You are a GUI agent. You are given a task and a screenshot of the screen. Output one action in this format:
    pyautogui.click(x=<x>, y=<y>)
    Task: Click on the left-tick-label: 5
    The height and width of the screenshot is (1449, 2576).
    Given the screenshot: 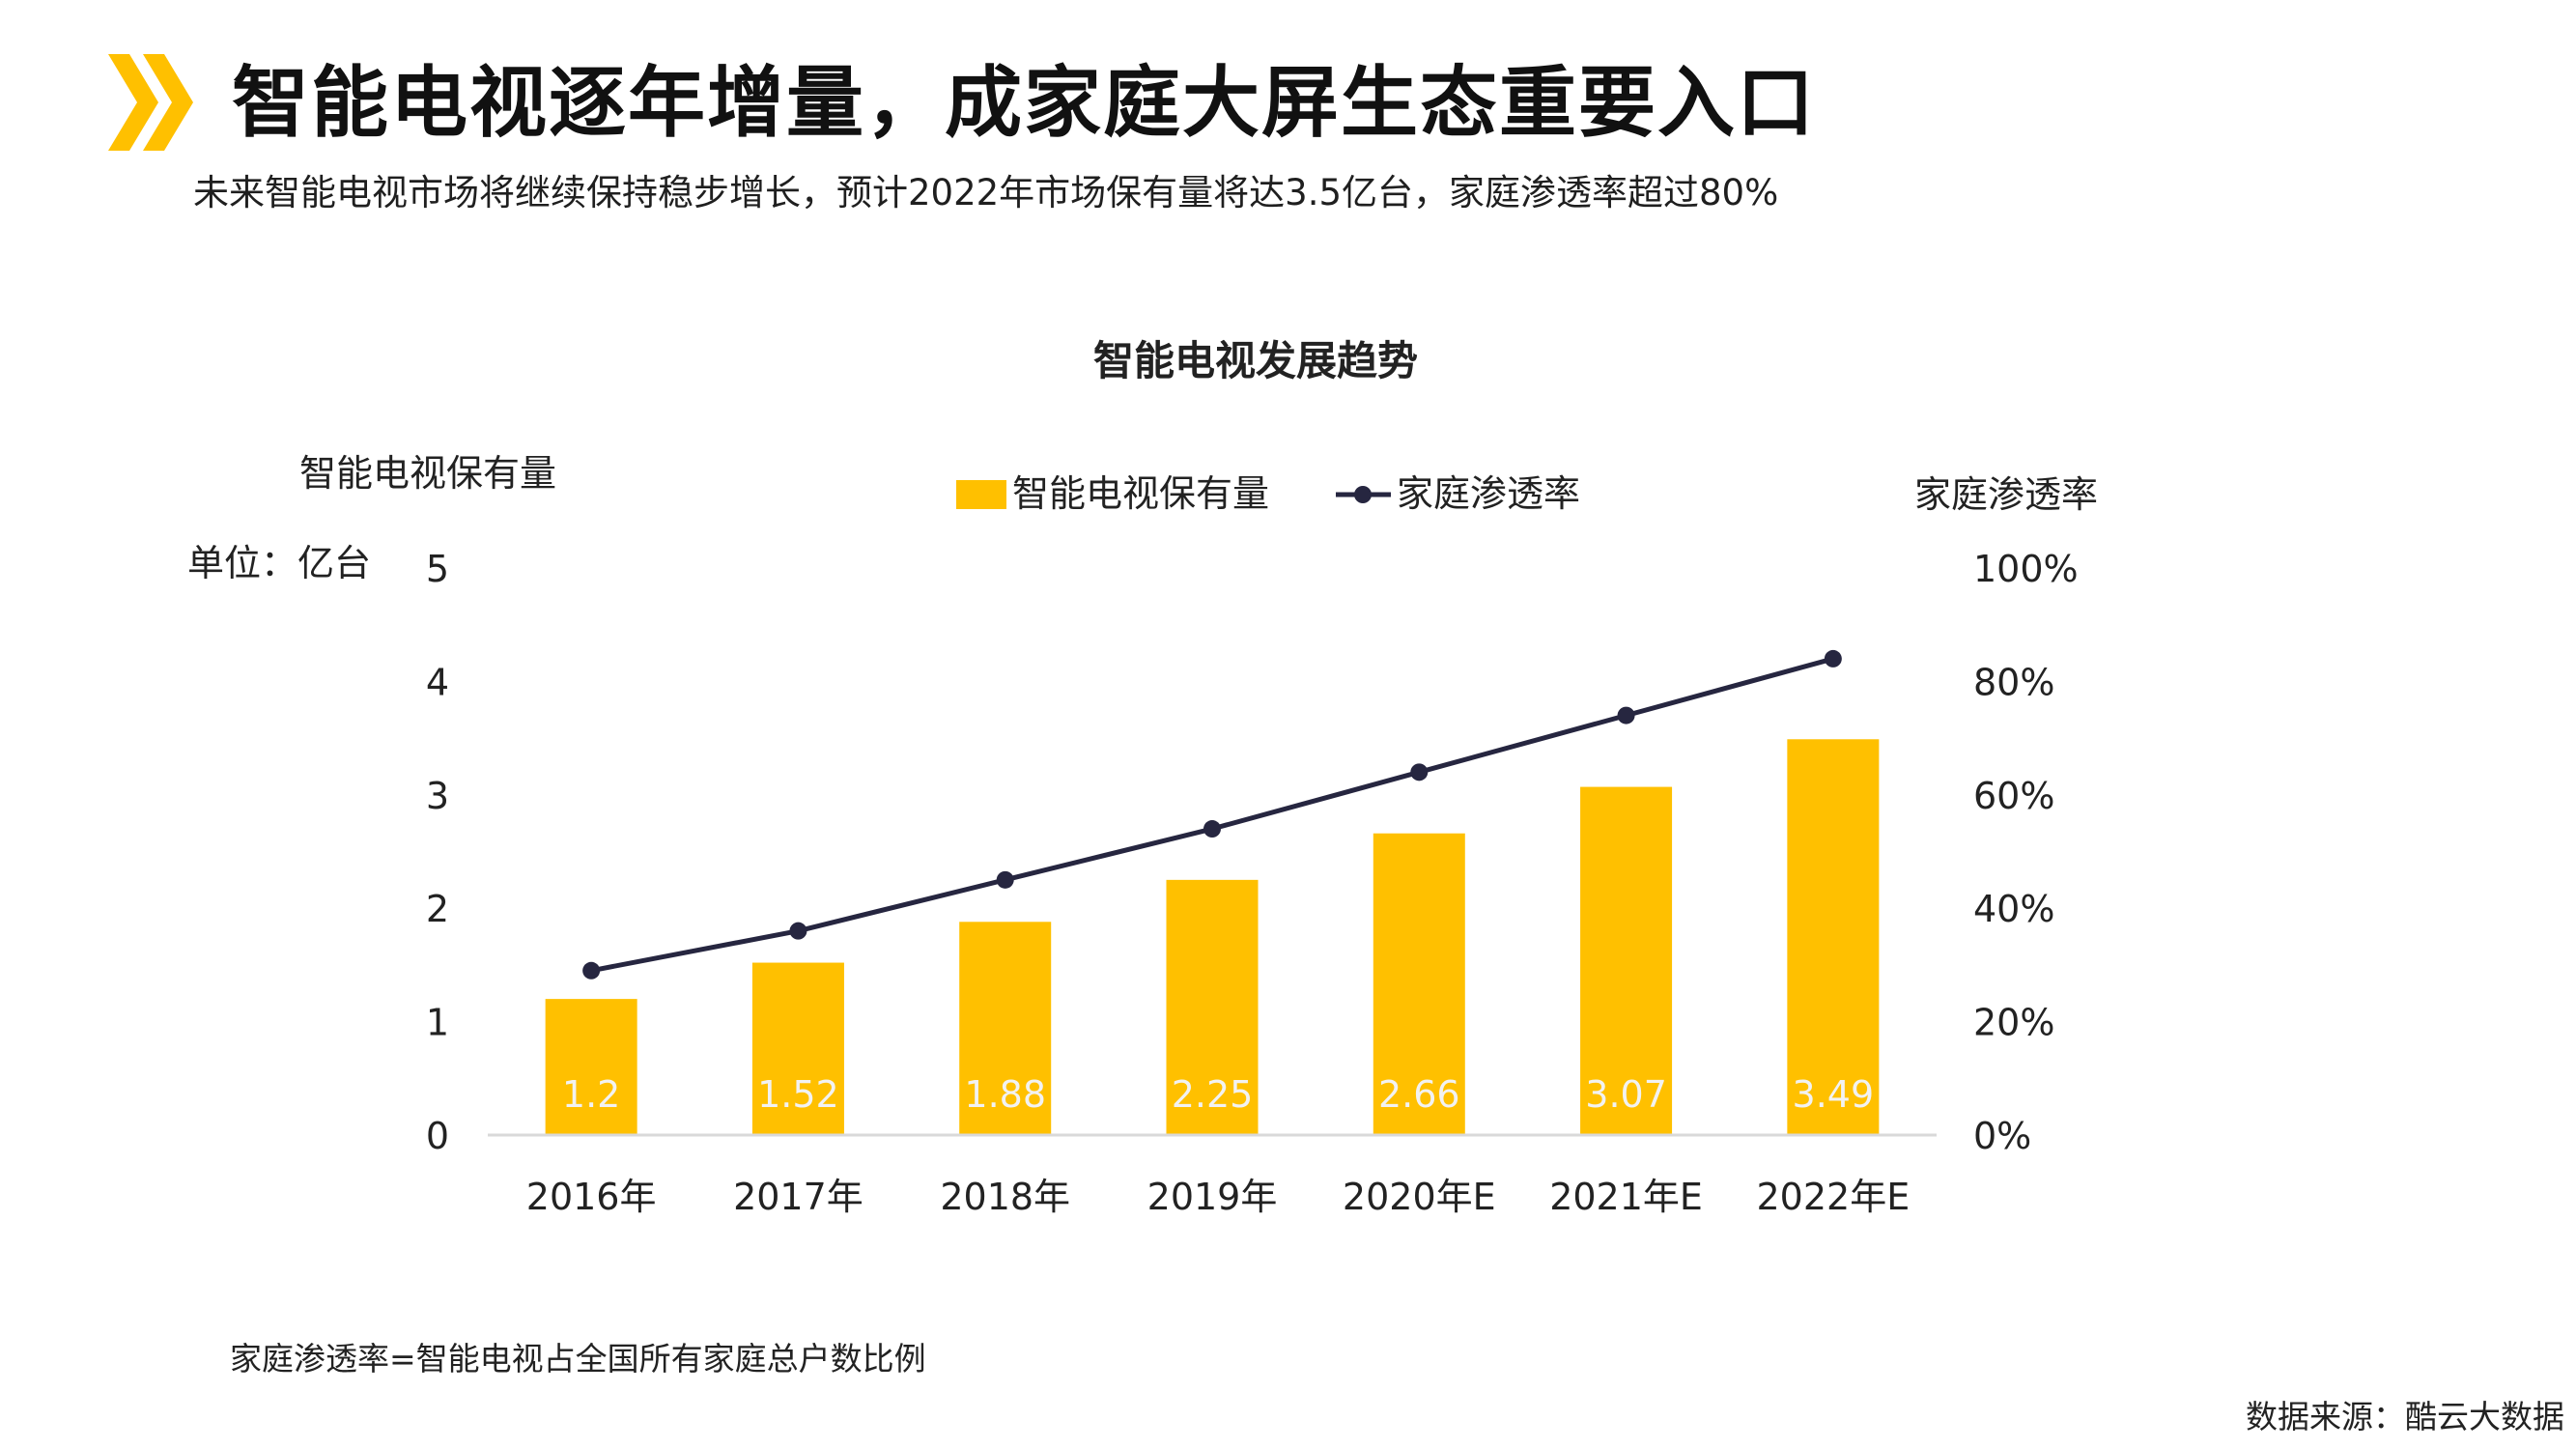 What is the action you would take?
    pyautogui.click(x=437, y=569)
    